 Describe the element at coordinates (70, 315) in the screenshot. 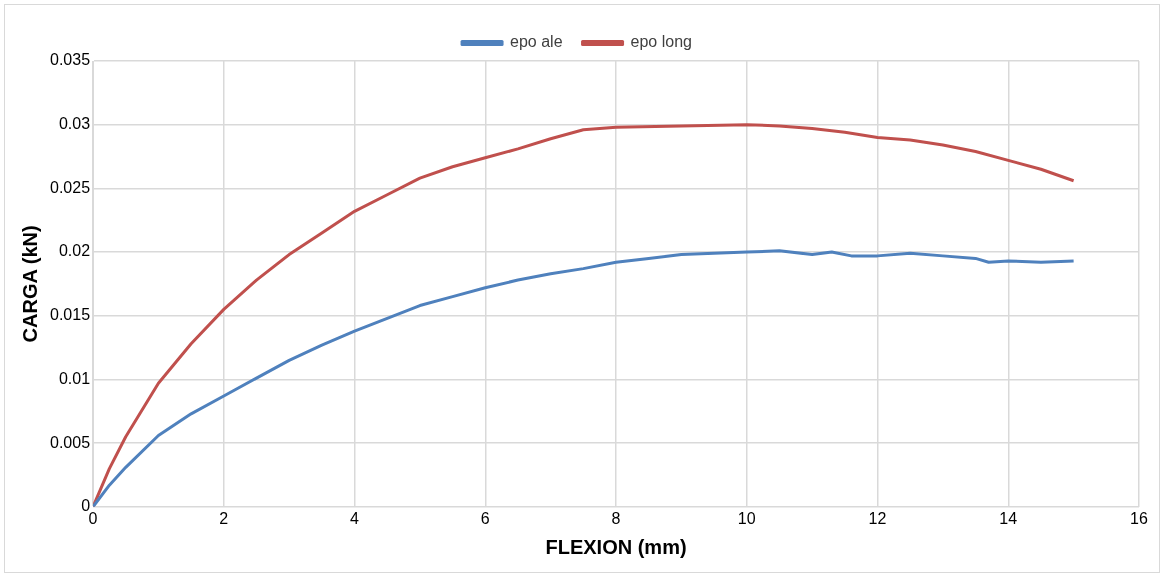

I see `y-tick-label: 0.015` at that location.